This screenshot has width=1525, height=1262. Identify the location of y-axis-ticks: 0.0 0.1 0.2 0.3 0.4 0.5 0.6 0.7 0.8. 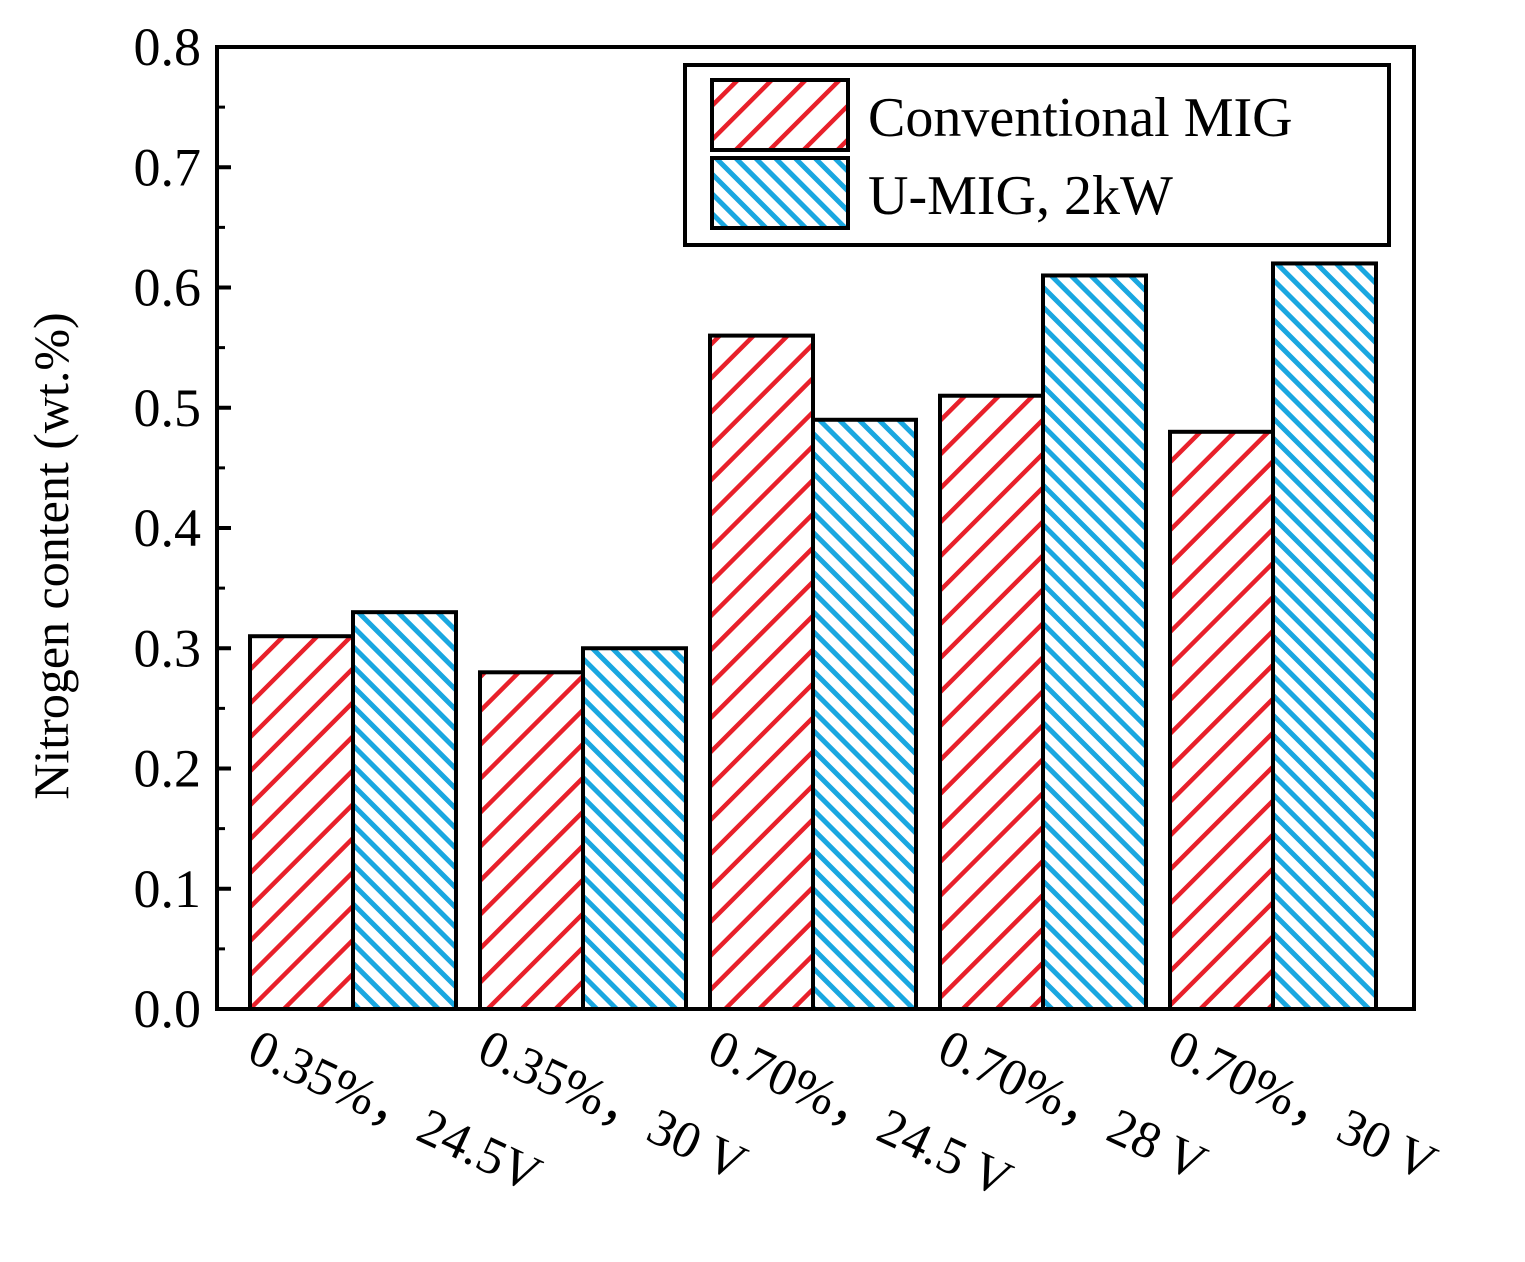
(182, 528).